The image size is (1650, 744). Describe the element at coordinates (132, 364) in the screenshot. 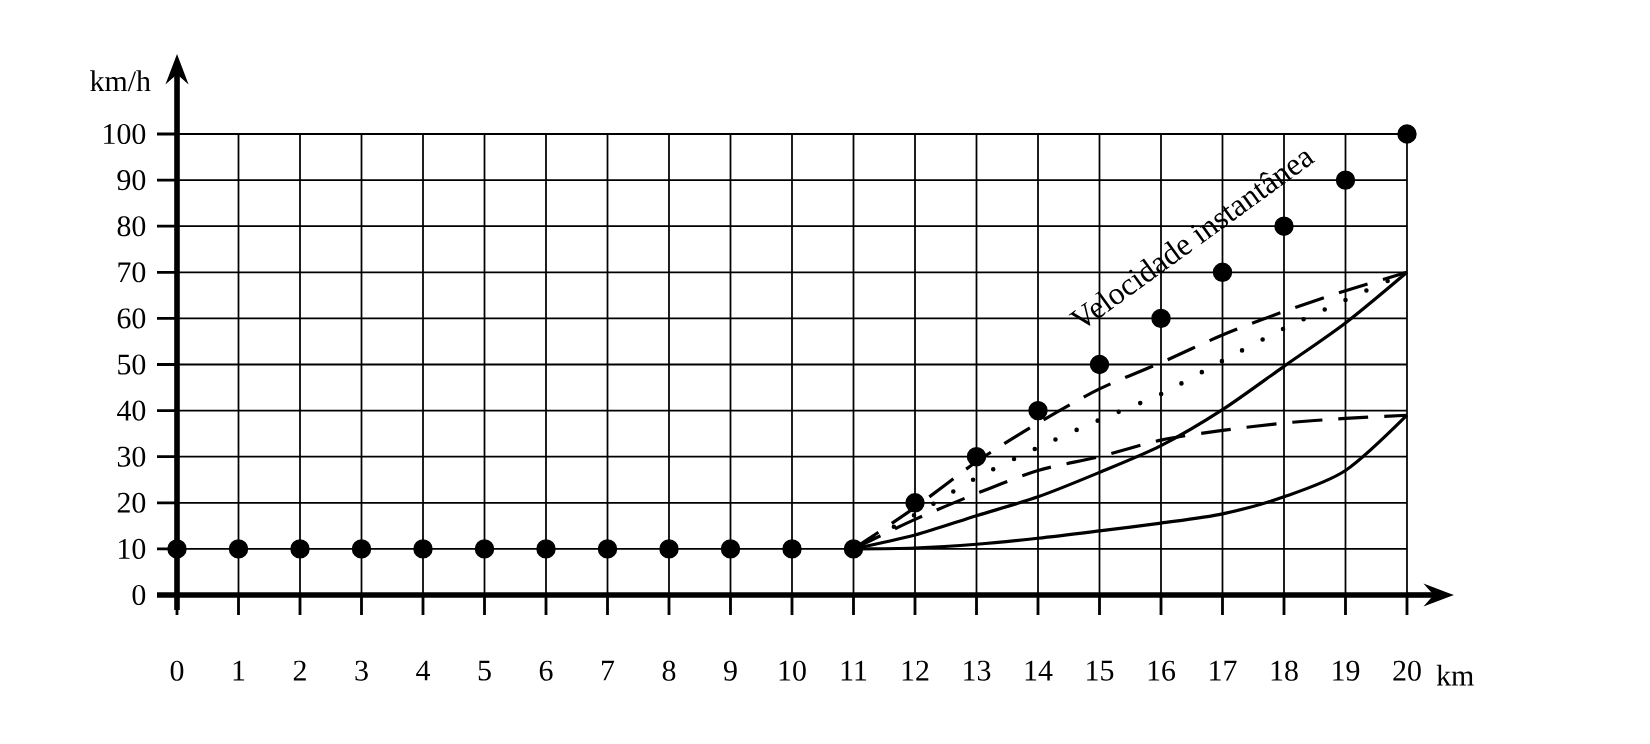

I see `y-tick-label: 50` at that location.